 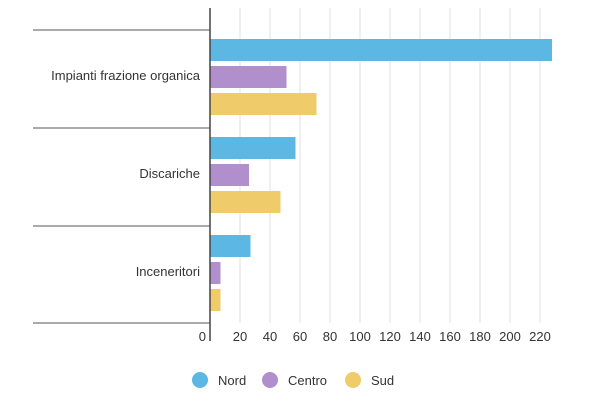 What do you see at coordinates (169, 173) in the screenshot?
I see `category-label: Discariche` at bounding box center [169, 173].